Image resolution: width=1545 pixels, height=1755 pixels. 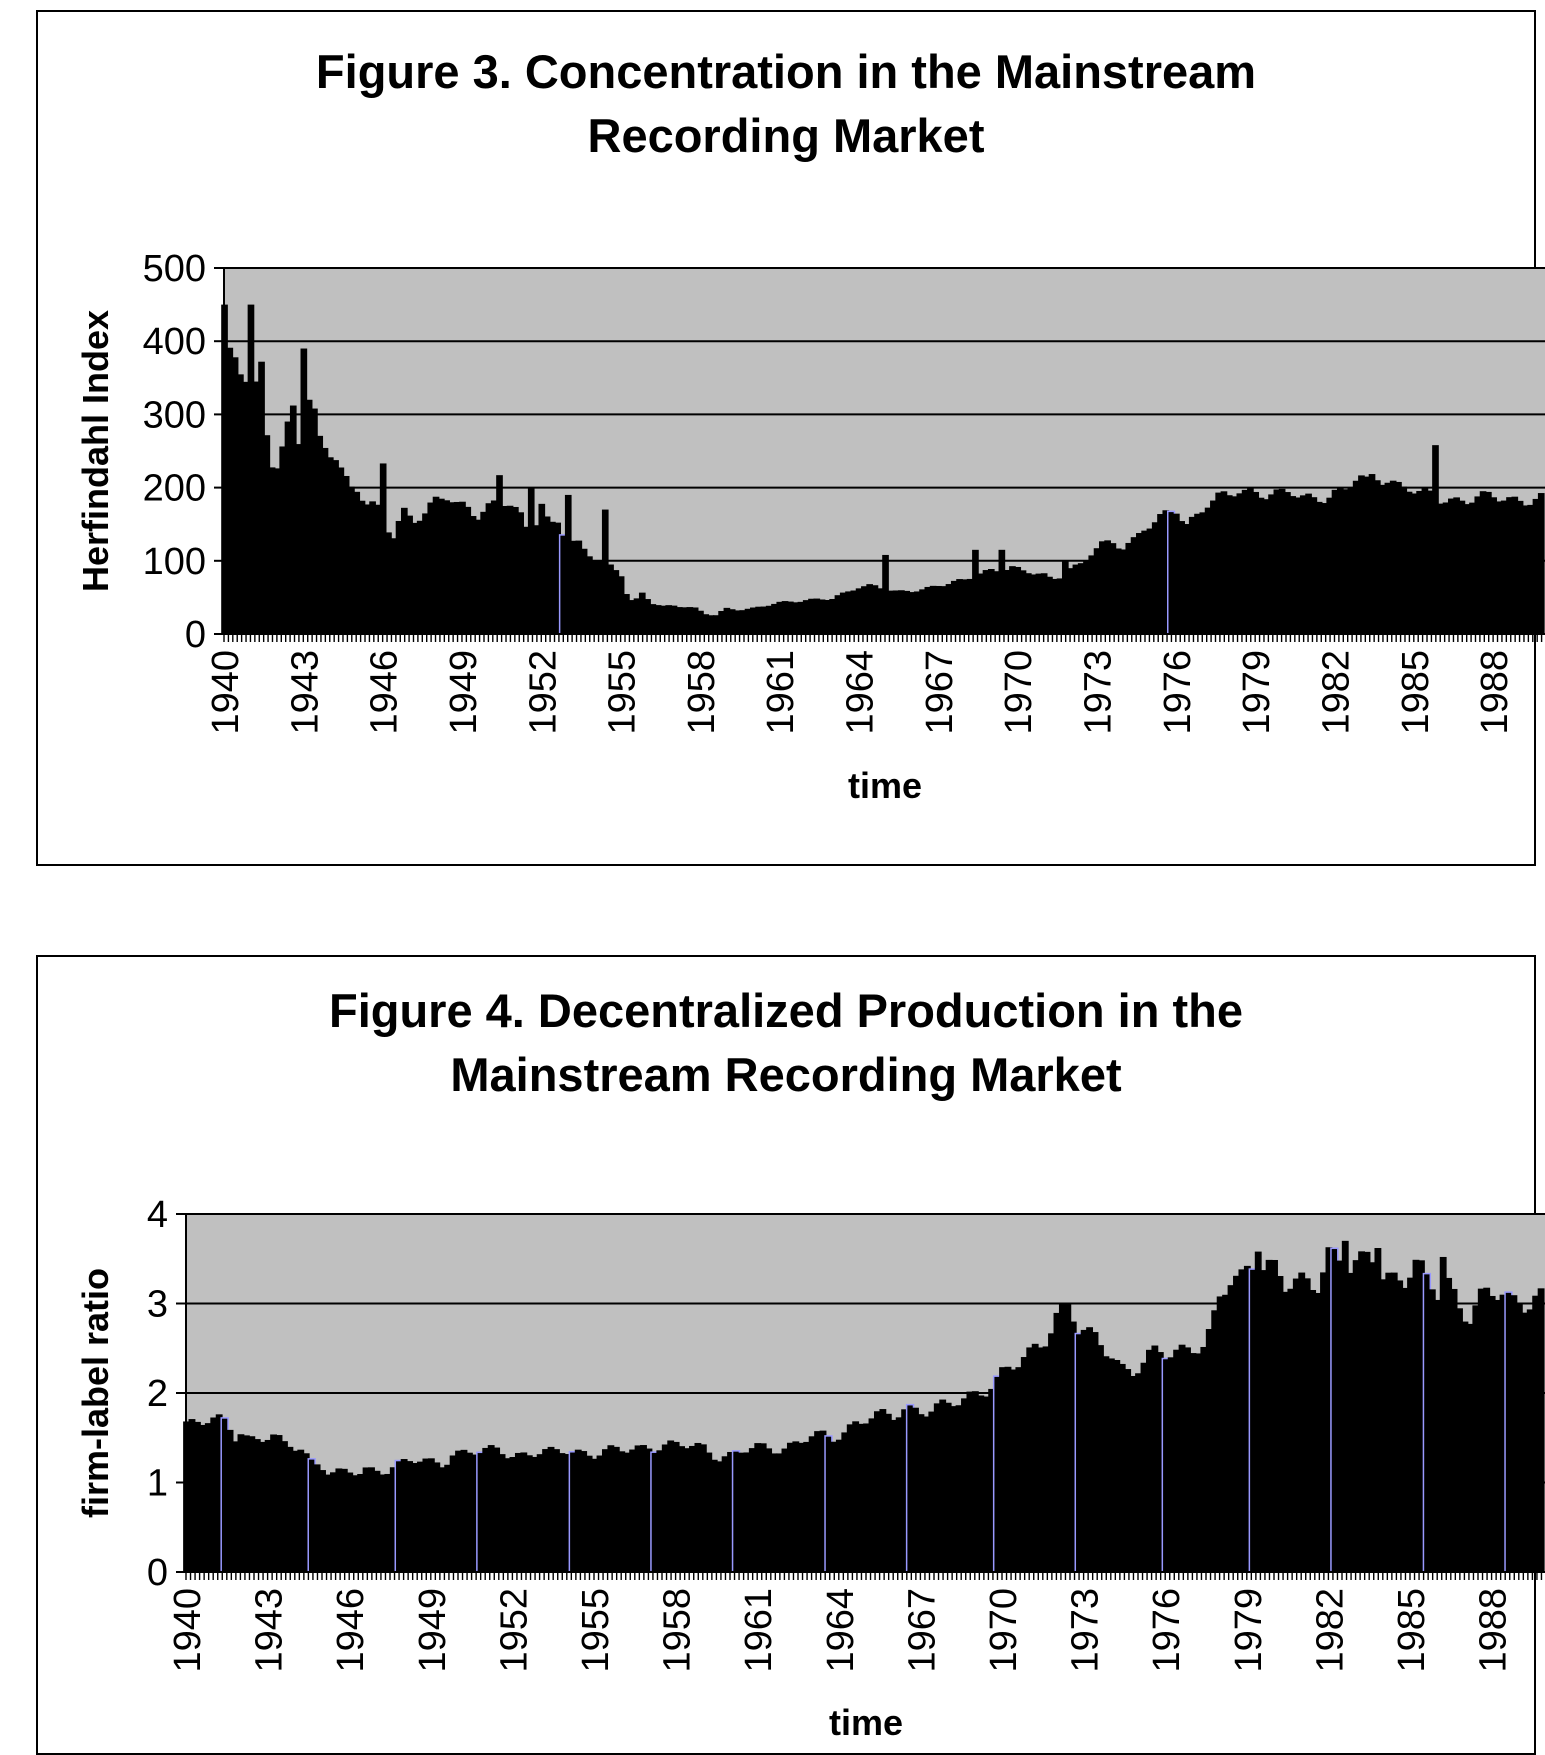 I want to click on y-axis-title: firm-label ratio, so click(x=95, y=1393).